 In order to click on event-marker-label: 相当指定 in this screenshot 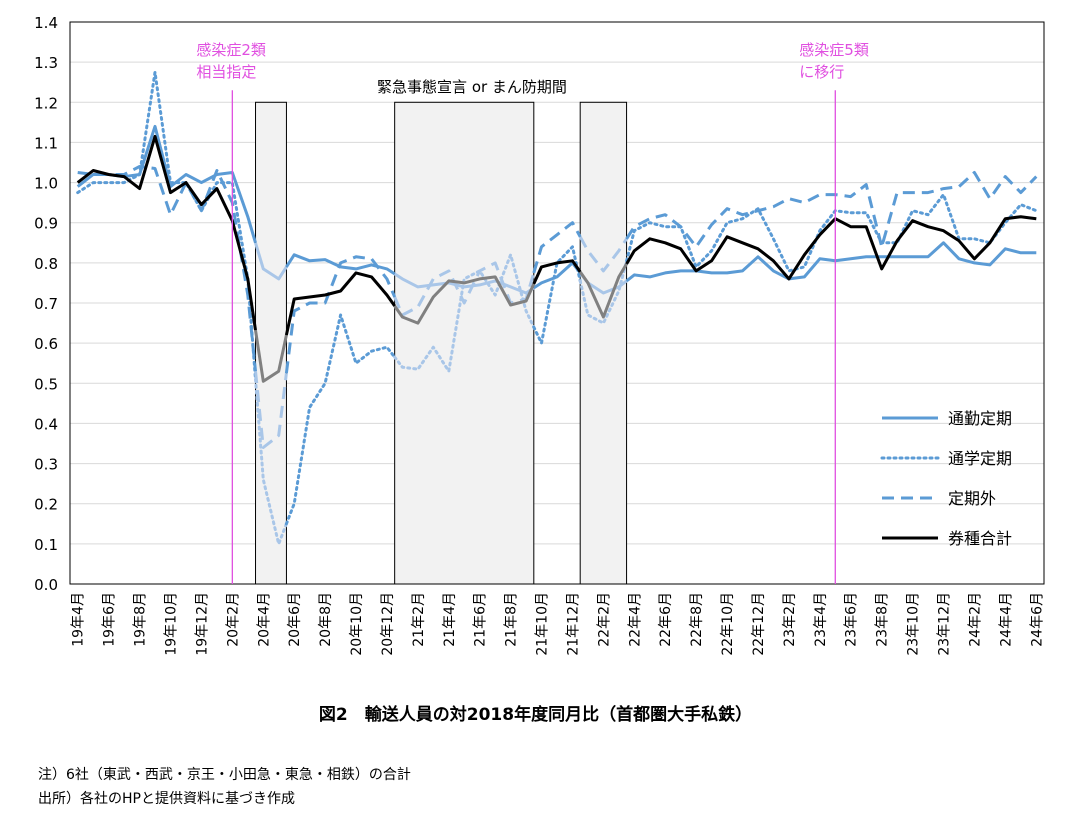, I will do `click(226, 72)`.